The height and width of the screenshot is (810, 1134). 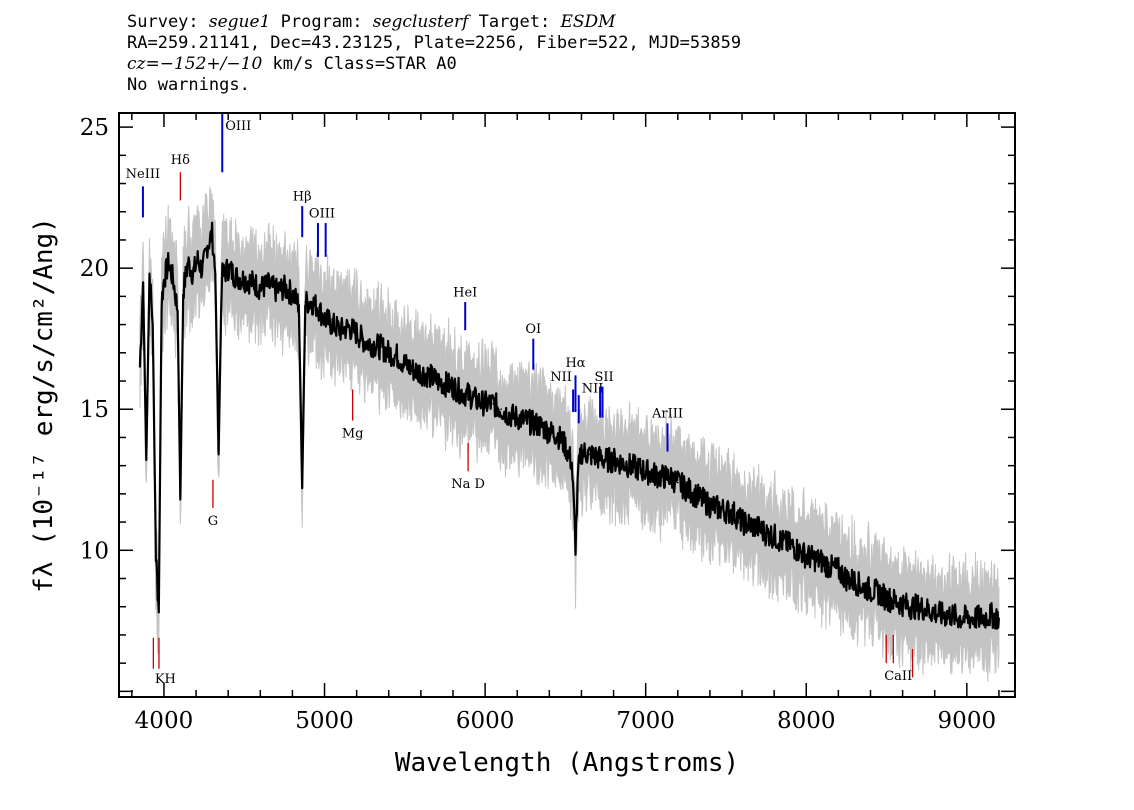 What do you see at coordinates (94, 410) in the screenshot?
I see `y-tick-label: 15` at bounding box center [94, 410].